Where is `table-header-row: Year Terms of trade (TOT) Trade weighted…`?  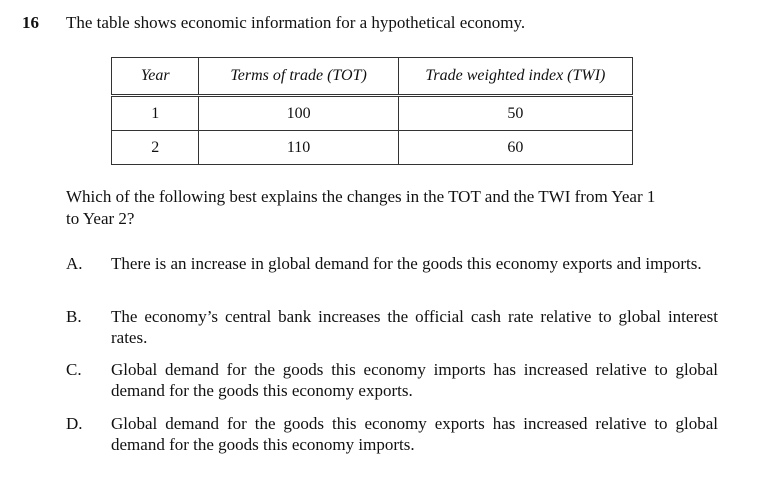 table-header-row: Year Terms of trade (TOT) Trade weighted… is located at coordinates (372, 77).